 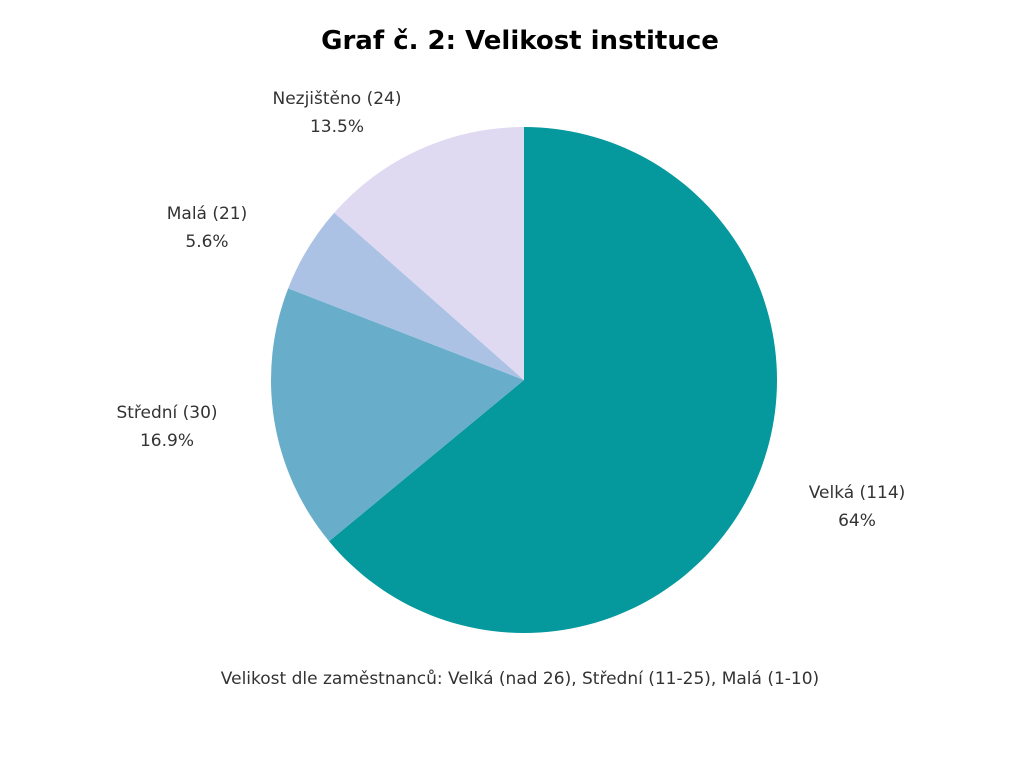 I want to click on chart-title: Graf č. 2: Velikost instituce, so click(x=520, y=41).